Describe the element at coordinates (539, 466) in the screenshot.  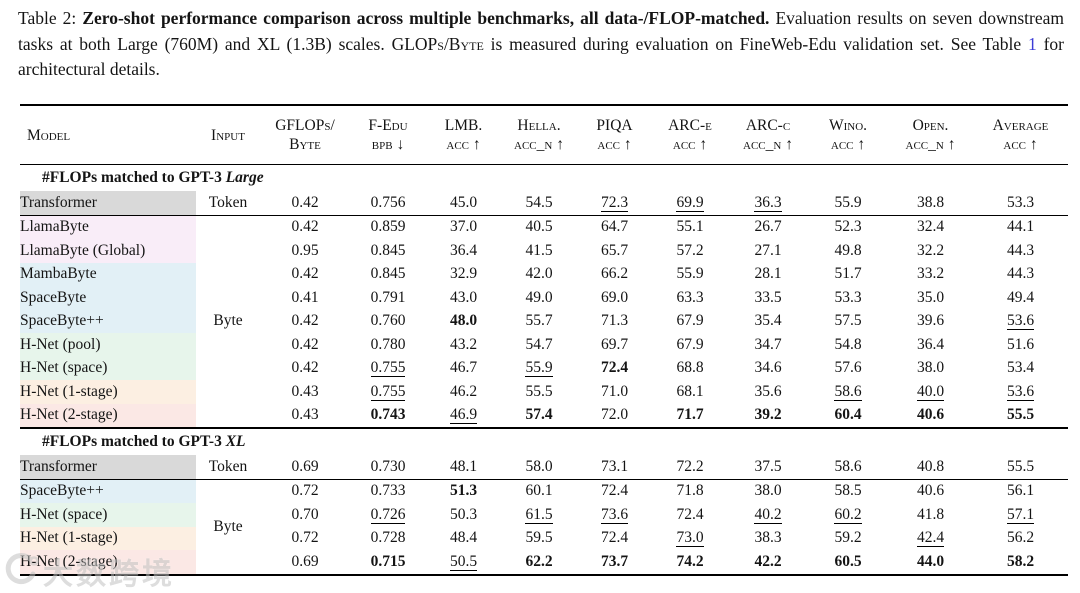
I see `metric-value: 58.0` at that location.